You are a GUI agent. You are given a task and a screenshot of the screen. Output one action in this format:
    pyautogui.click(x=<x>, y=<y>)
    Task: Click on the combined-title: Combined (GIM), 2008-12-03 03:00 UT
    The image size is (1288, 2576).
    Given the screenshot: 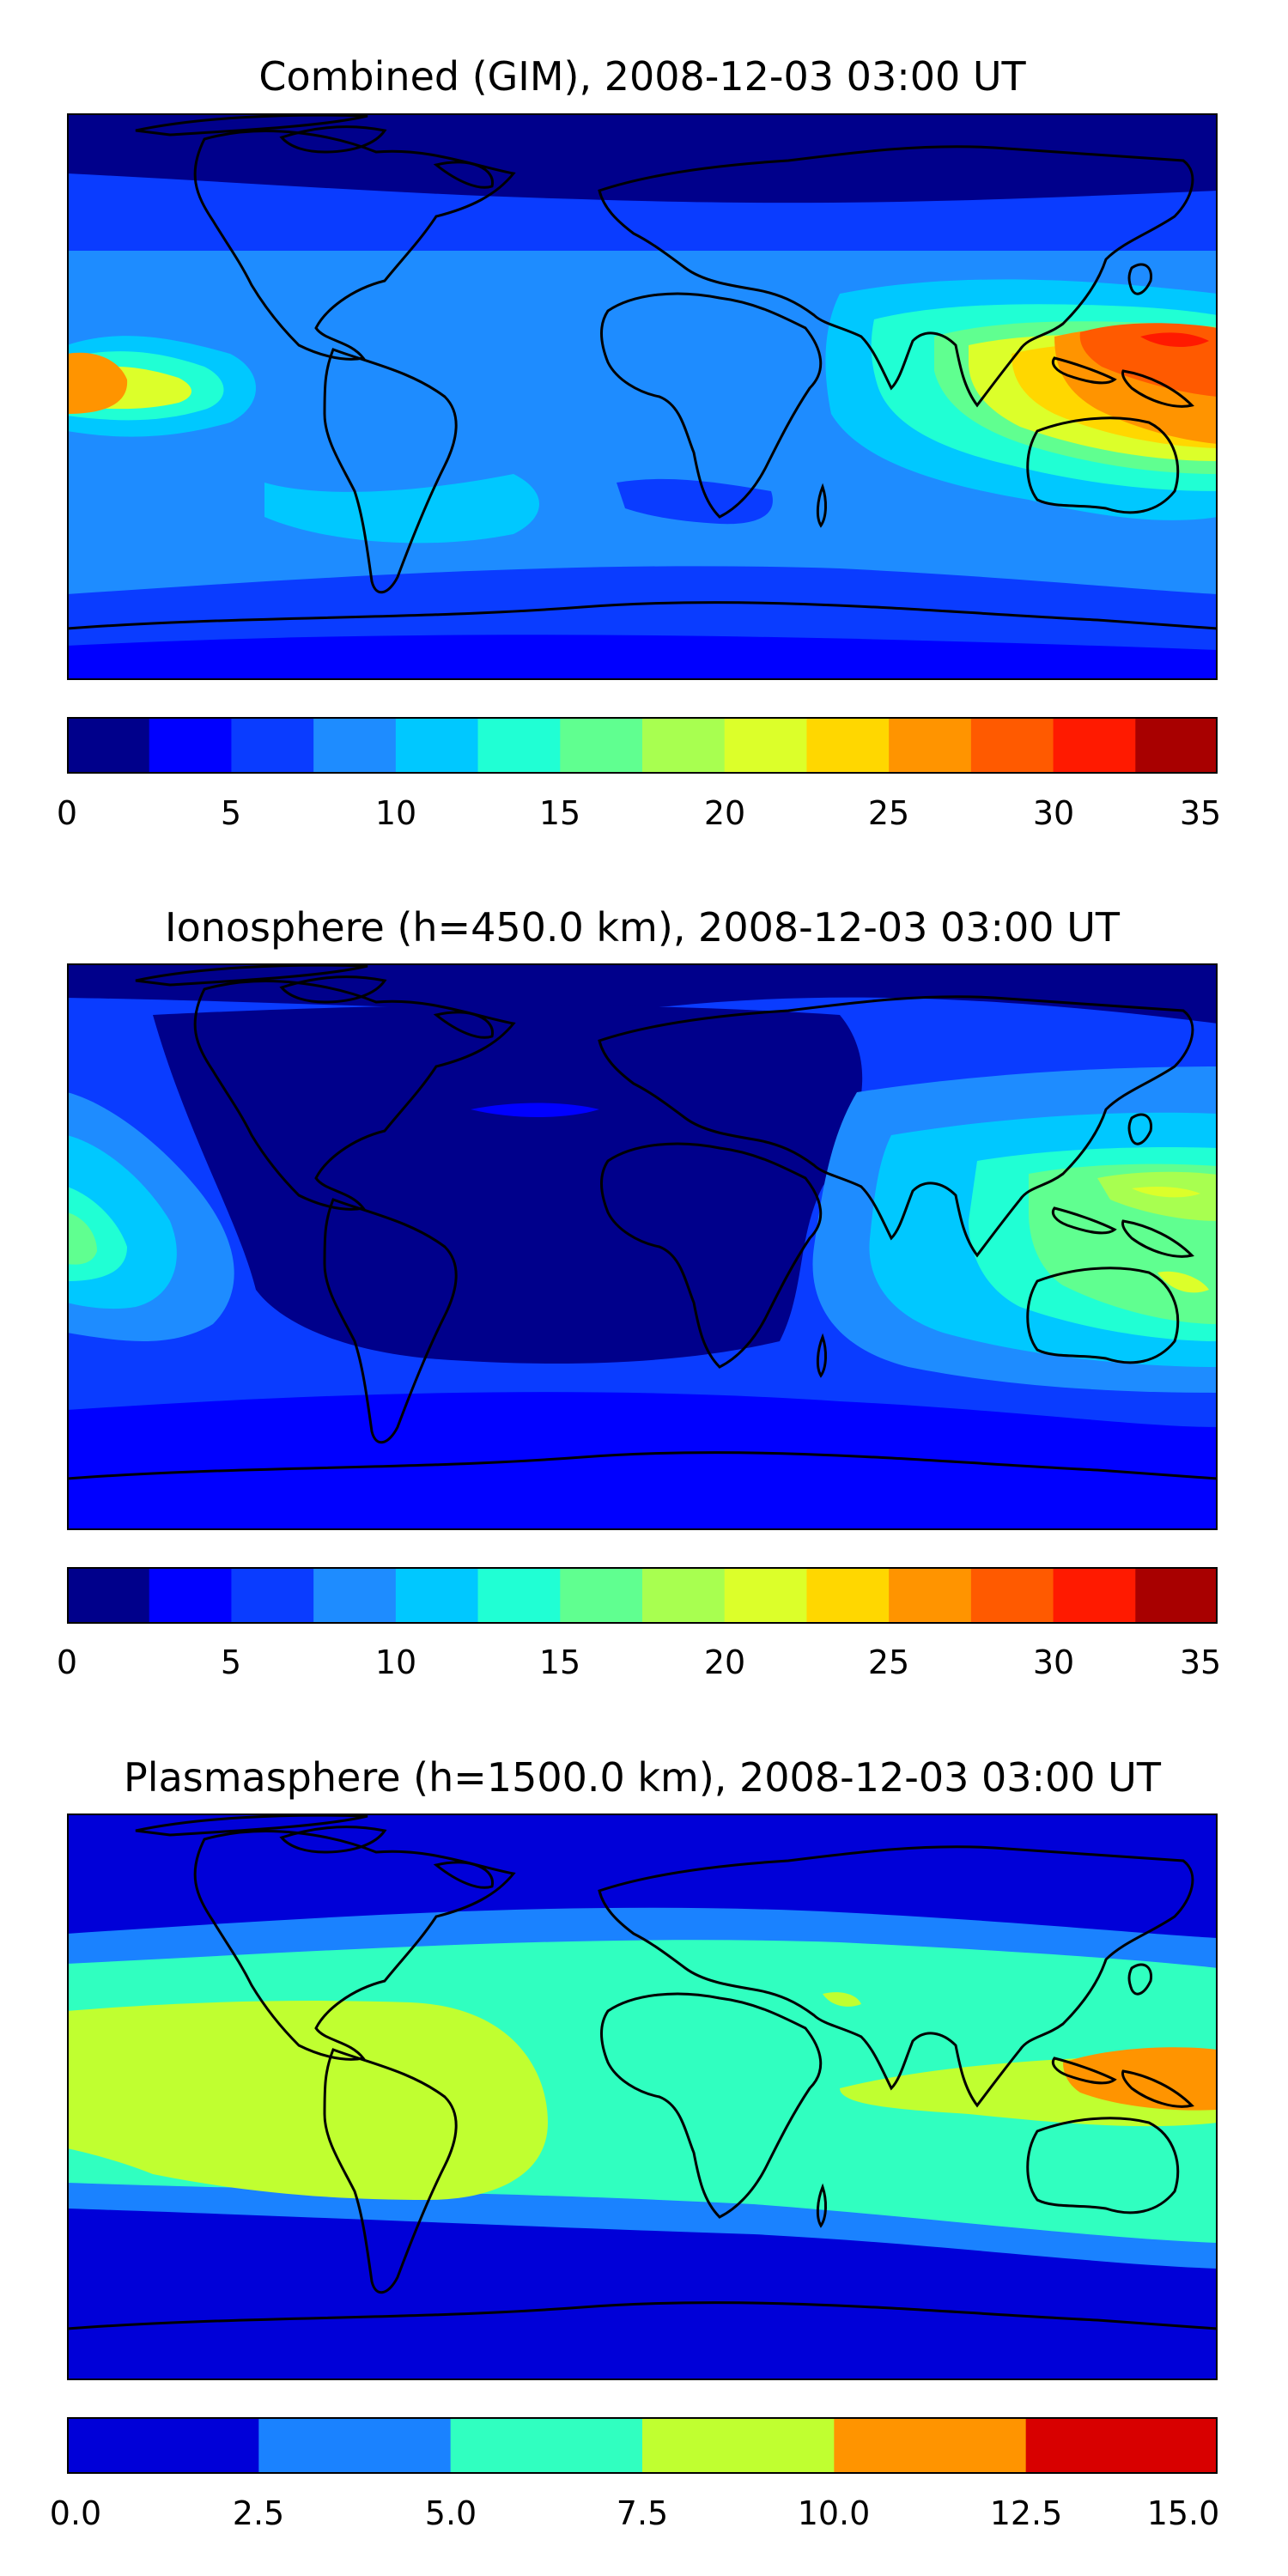 What is the action you would take?
    pyautogui.click(x=642, y=77)
    